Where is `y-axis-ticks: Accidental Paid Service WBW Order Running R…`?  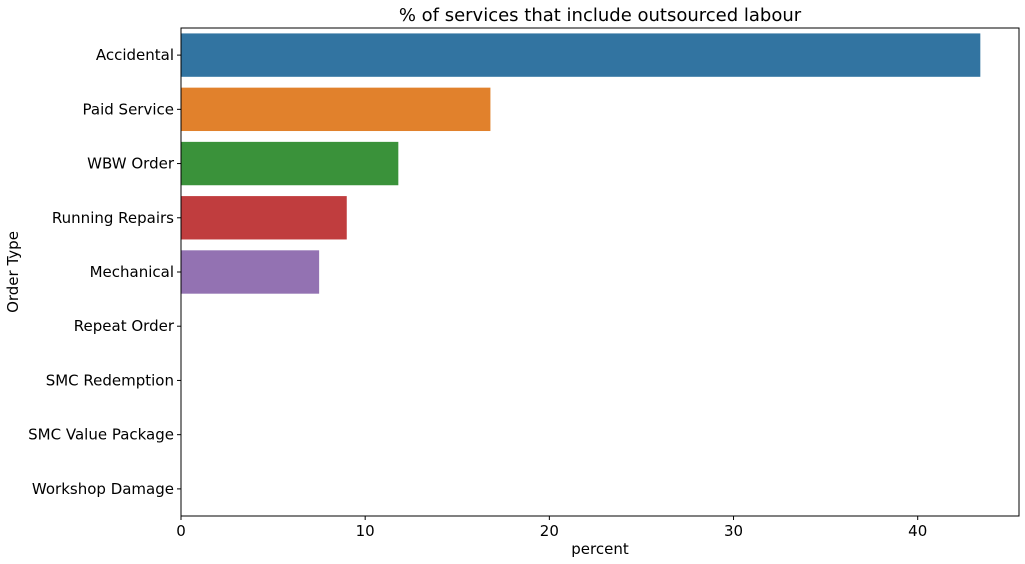 y-axis-ticks: Accidental Paid Service WBW Order Running R… is located at coordinates (104, 272).